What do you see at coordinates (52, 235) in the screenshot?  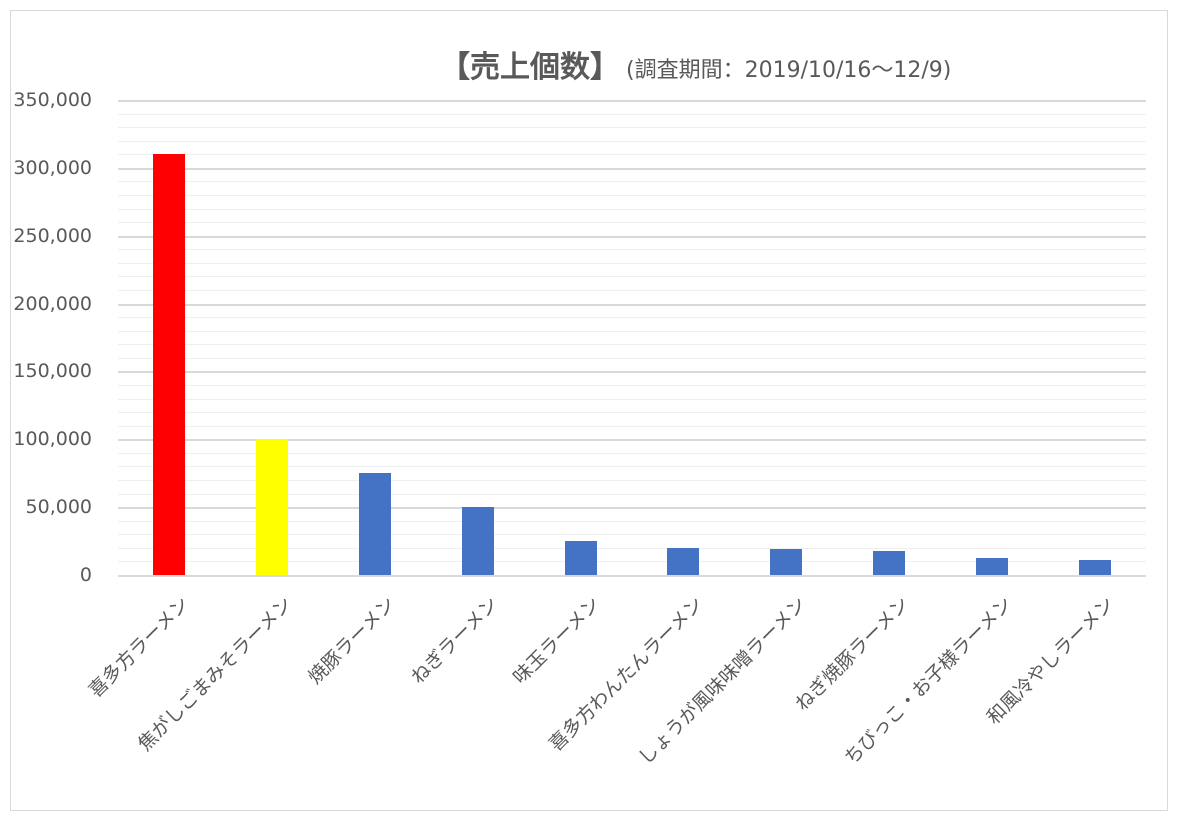 I see `y-tick-label: 250,000` at bounding box center [52, 235].